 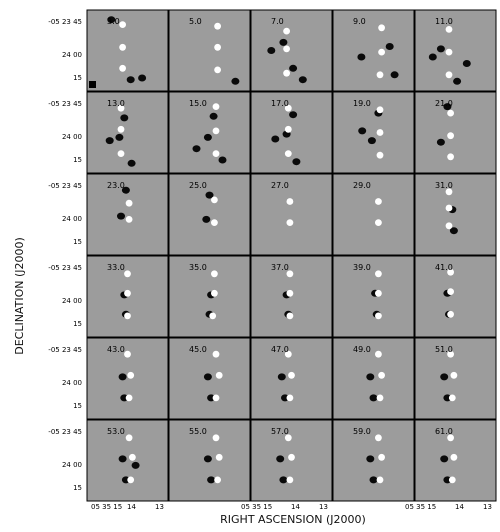 What do you see at coordinates (455, 460) in the screenshot?
I see `channel-panel: 61.0` at bounding box center [455, 460].